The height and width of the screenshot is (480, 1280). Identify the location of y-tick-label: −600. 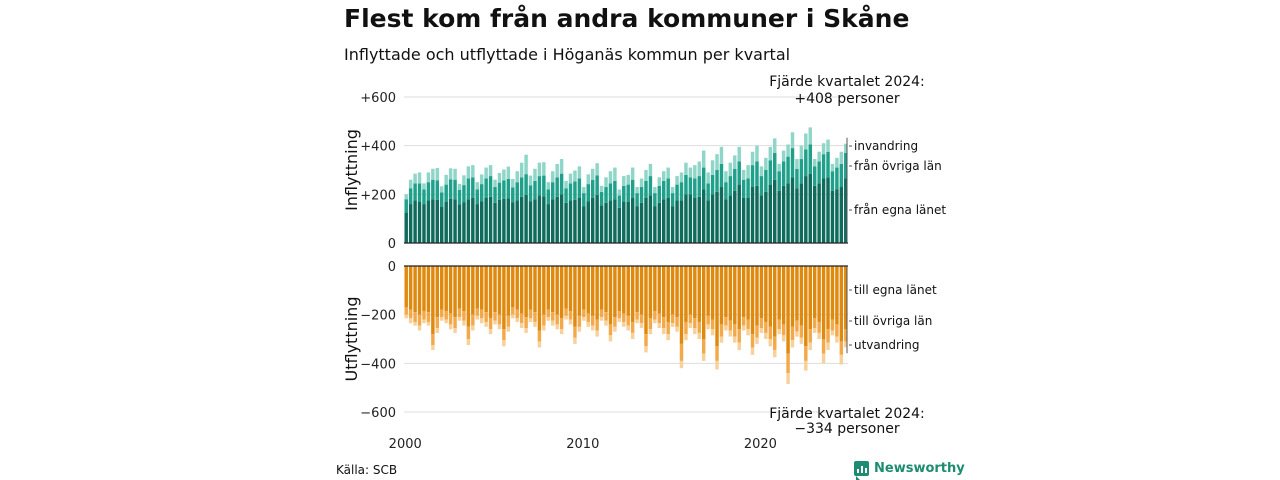
(378, 413).